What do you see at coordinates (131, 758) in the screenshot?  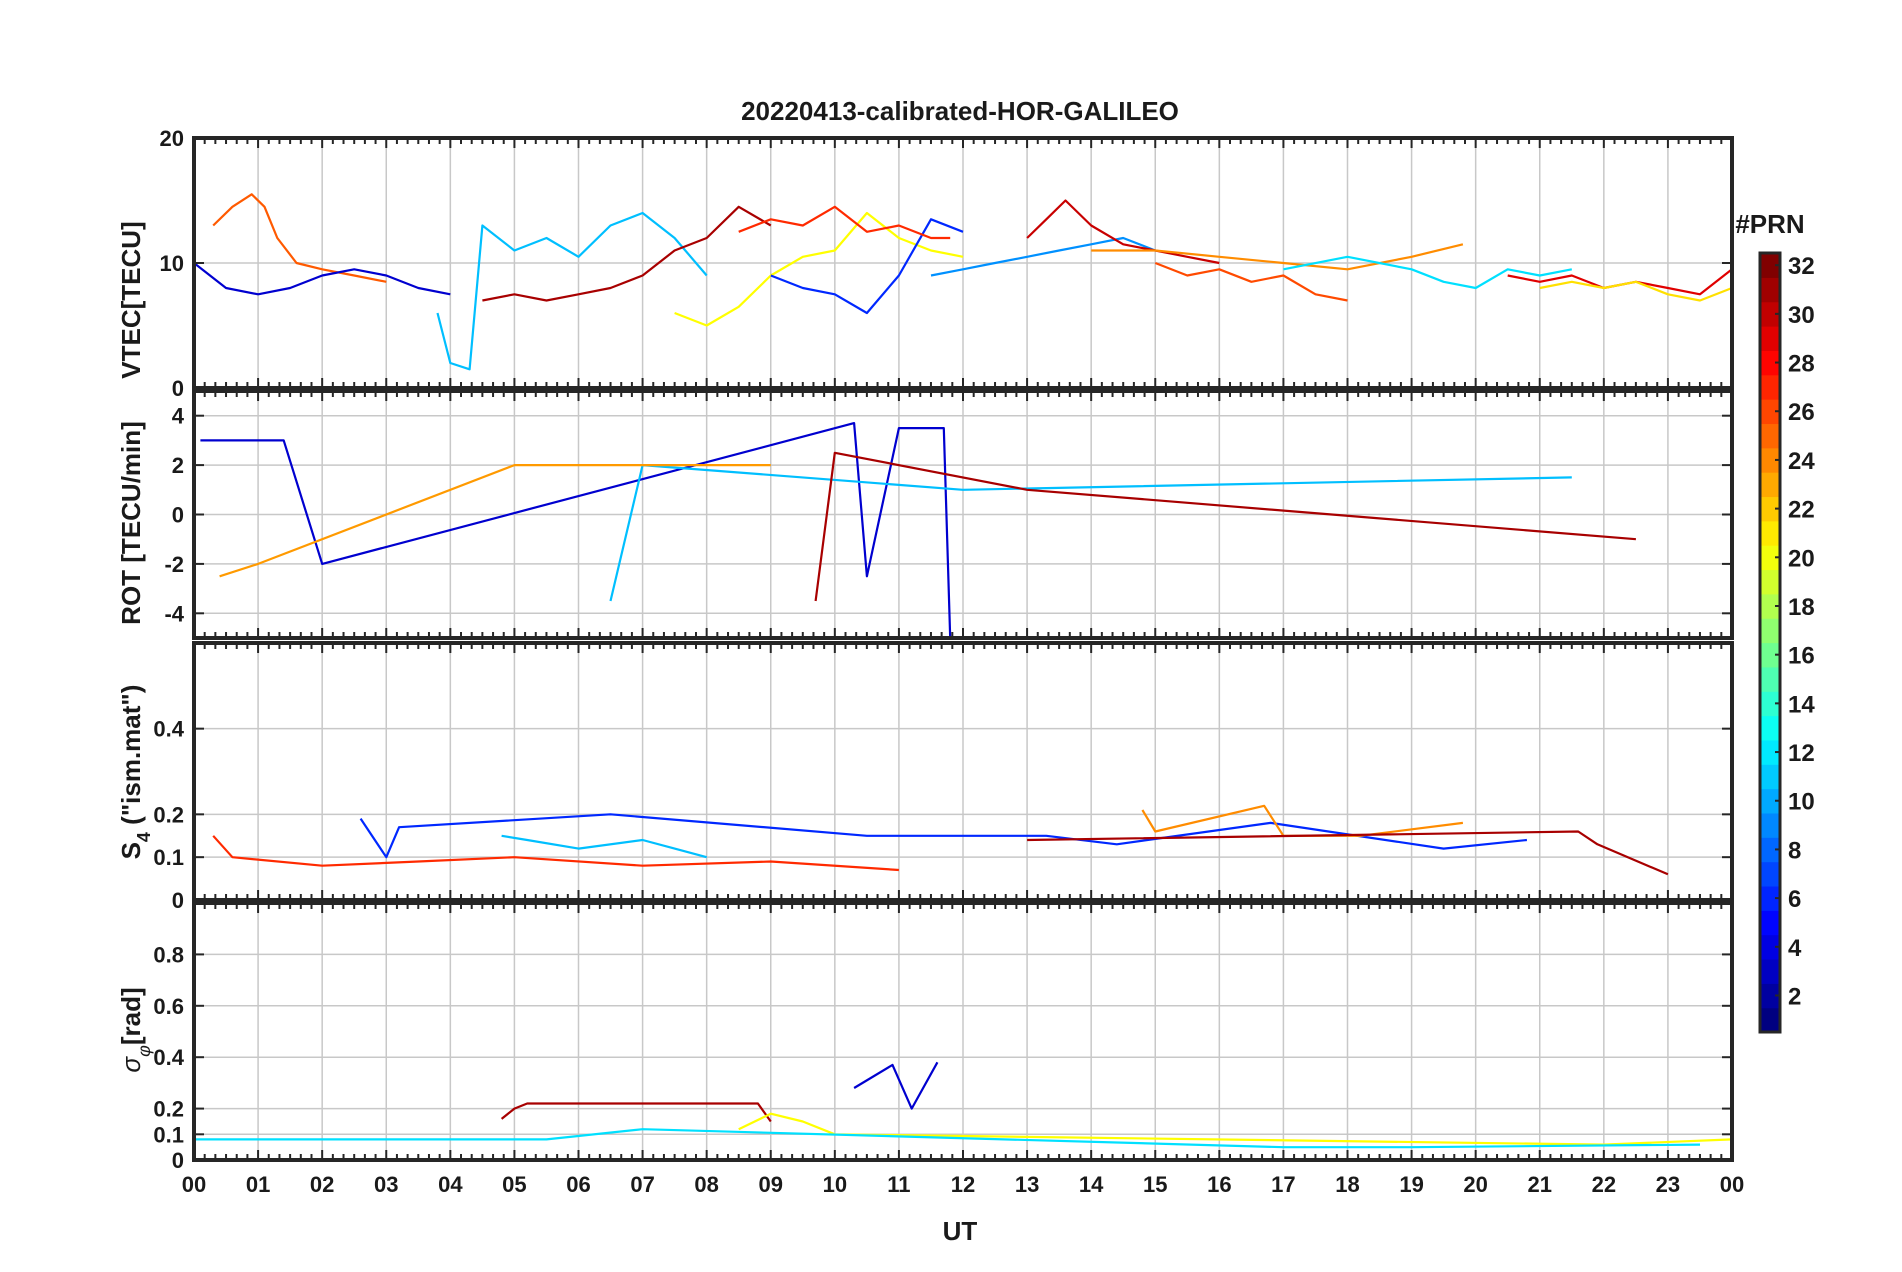 I see `y-axis-label-unit: ("ism.mat")` at bounding box center [131, 758].